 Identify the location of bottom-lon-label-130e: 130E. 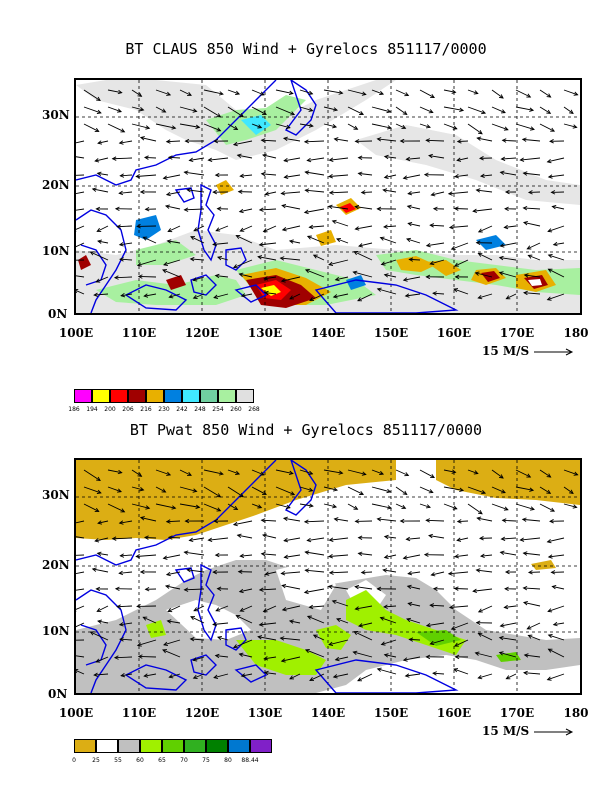
(265, 713).